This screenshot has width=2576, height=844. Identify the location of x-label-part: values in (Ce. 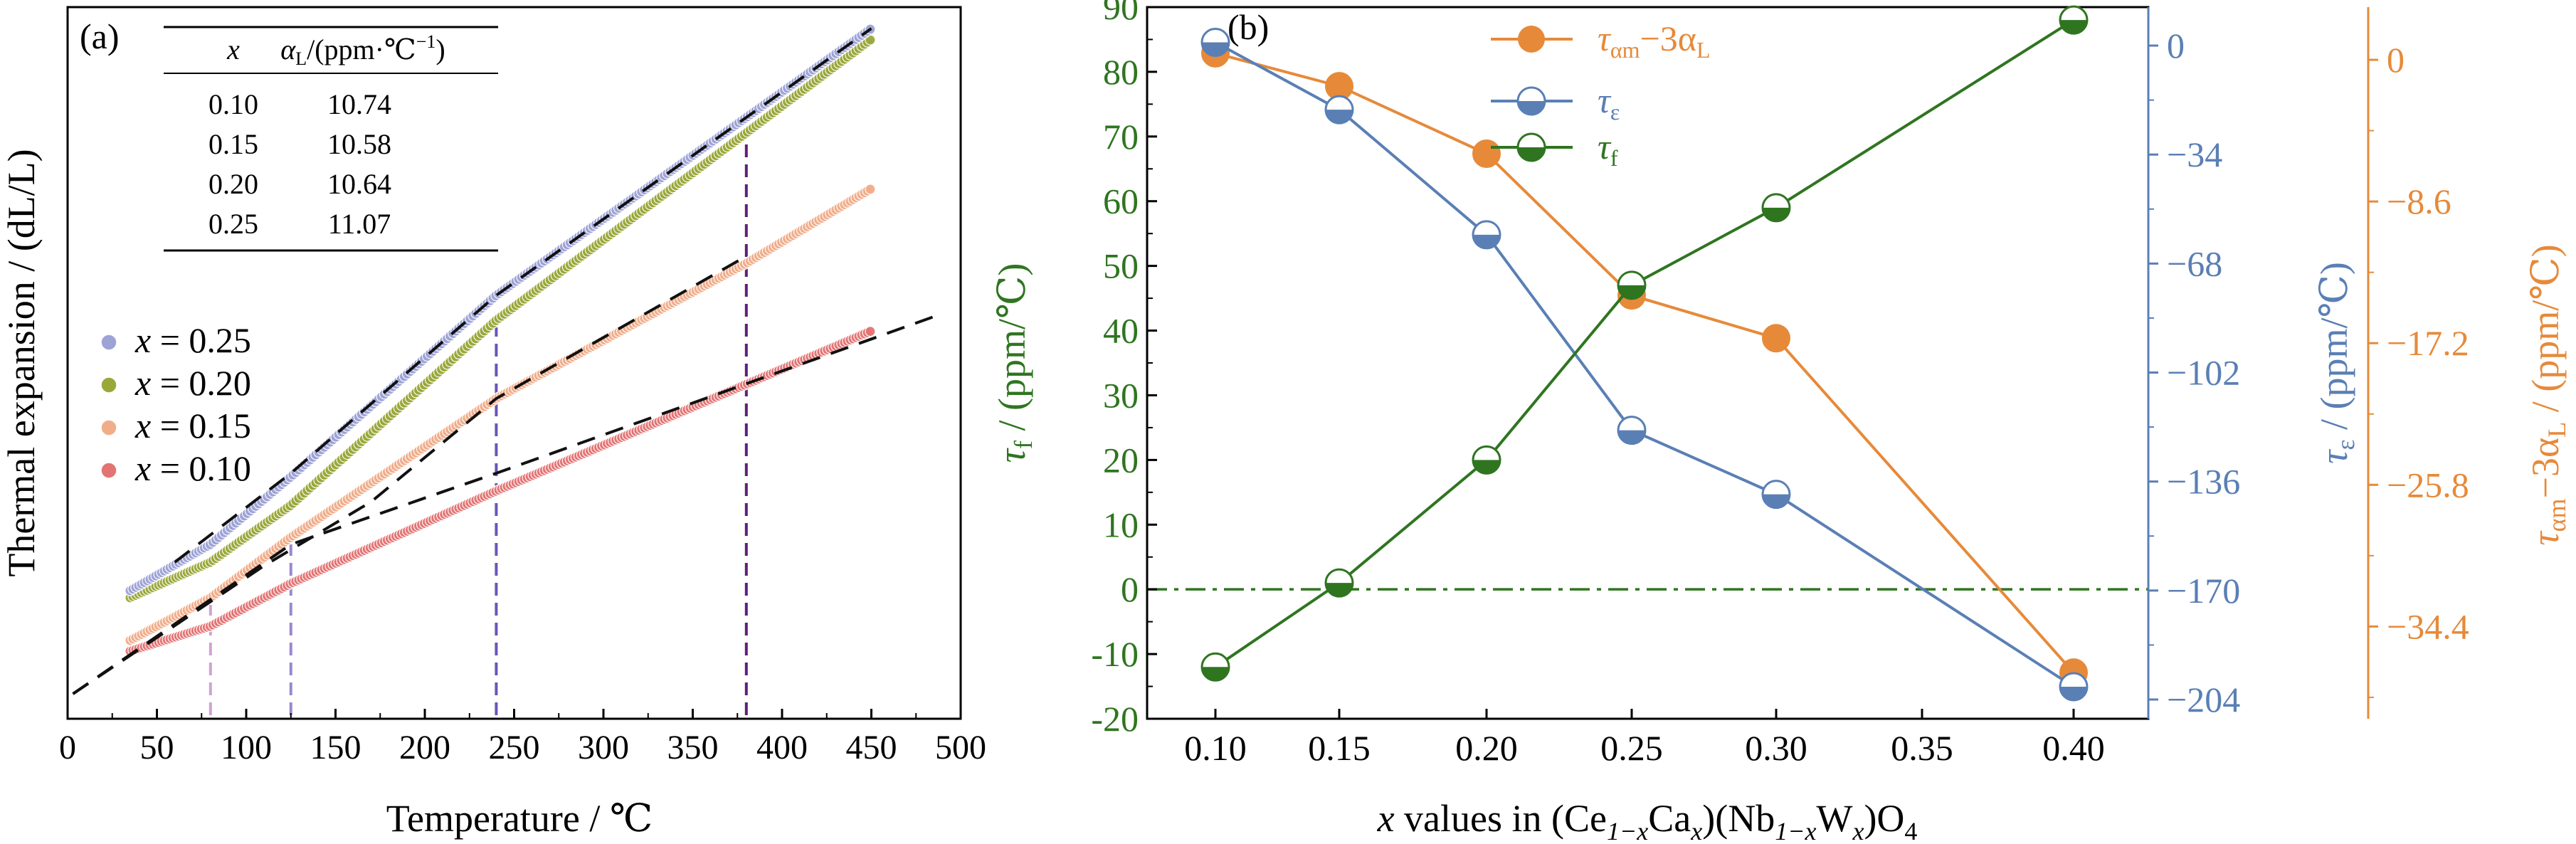
(1501, 818).